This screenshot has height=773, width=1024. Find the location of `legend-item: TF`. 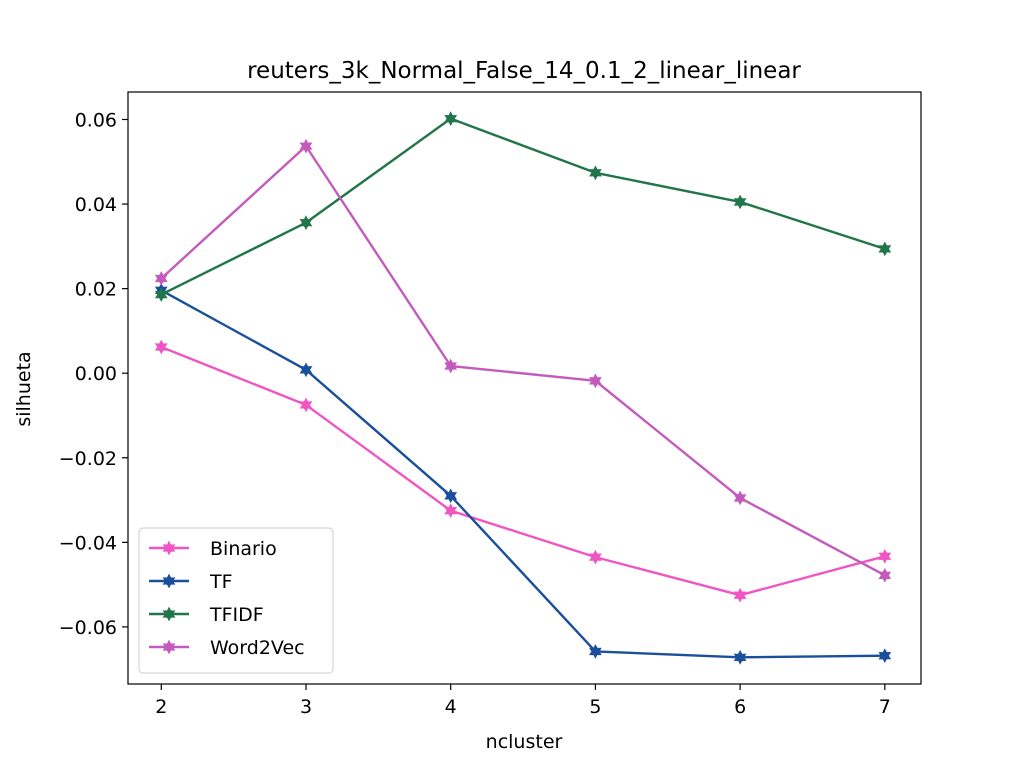

legend-item: TF is located at coordinates (191, 582).